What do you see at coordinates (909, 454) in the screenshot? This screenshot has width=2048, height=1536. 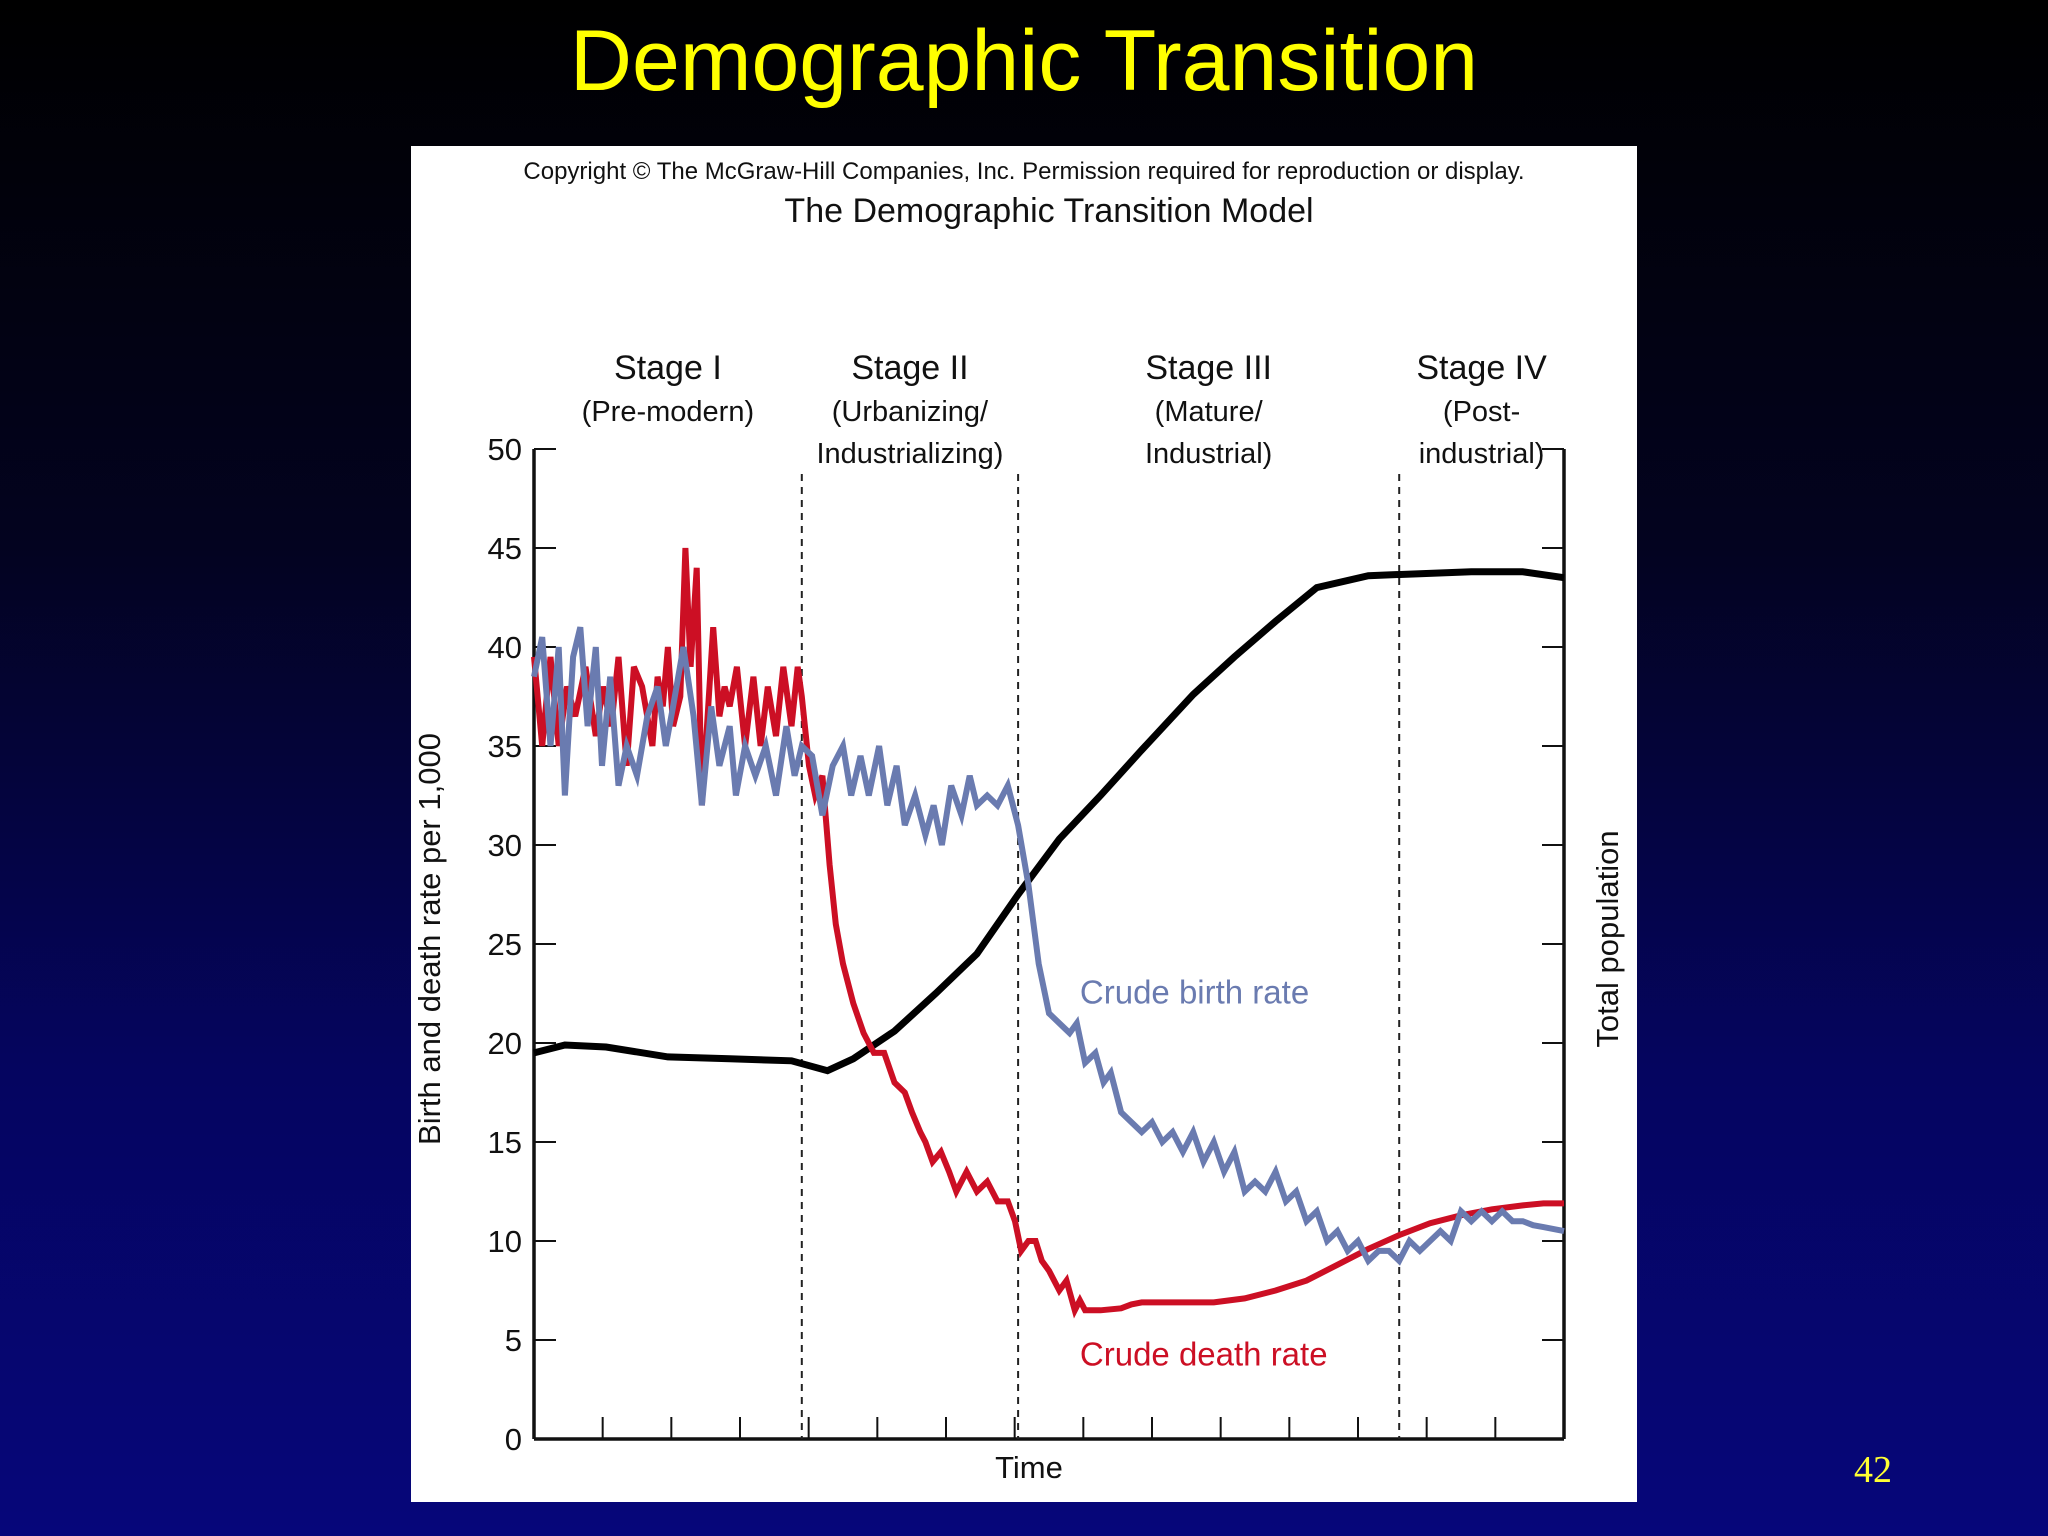 I see `stage-sublabel: Industrializing)` at bounding box center [909, 454].